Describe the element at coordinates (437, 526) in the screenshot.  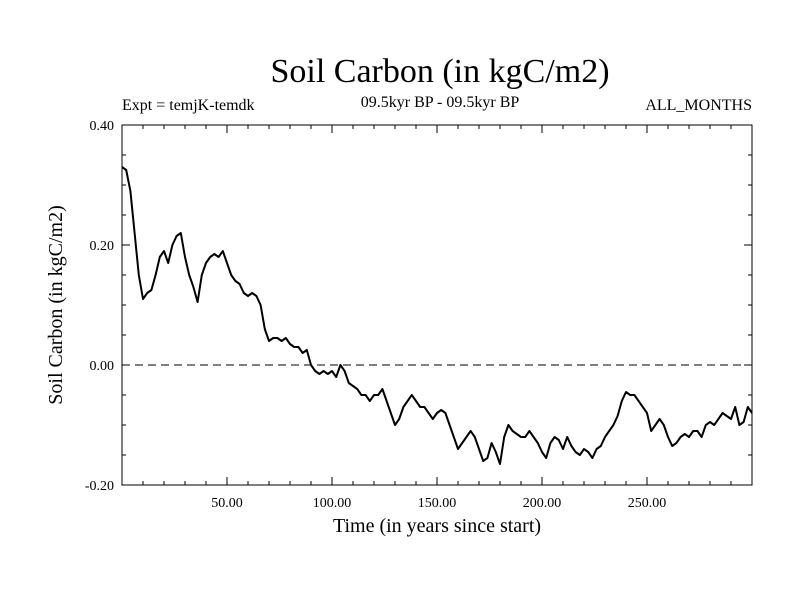
I see `x-axis-label: Time (in years since start)` at that location.